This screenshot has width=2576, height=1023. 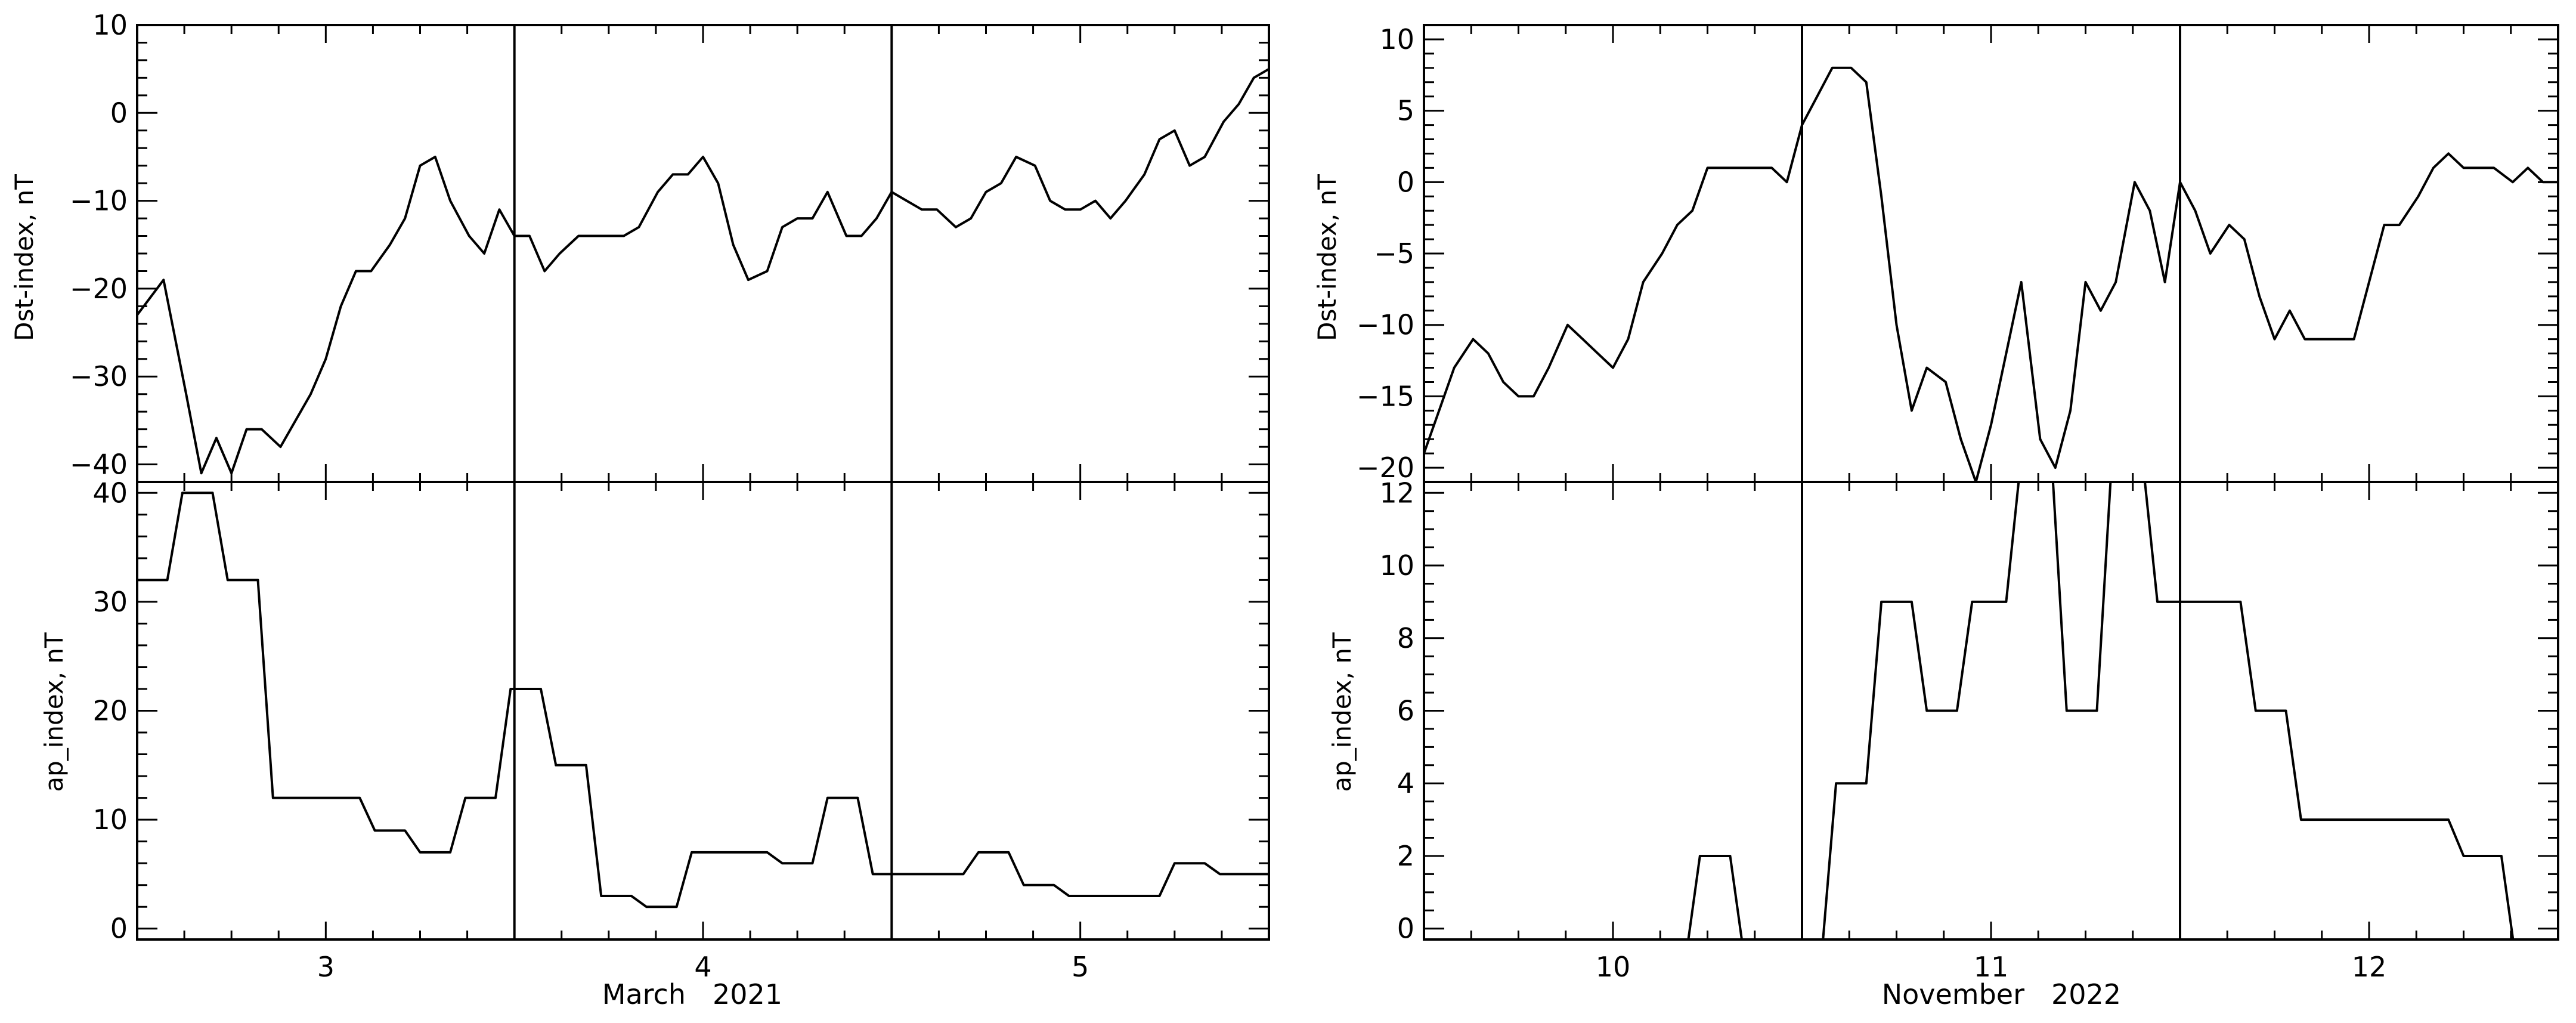 What do you see at coordinates (1992, 967) in the screenshot?
I see `right-bottom-xtick-label: 11` at bounding box center [1992, 967].